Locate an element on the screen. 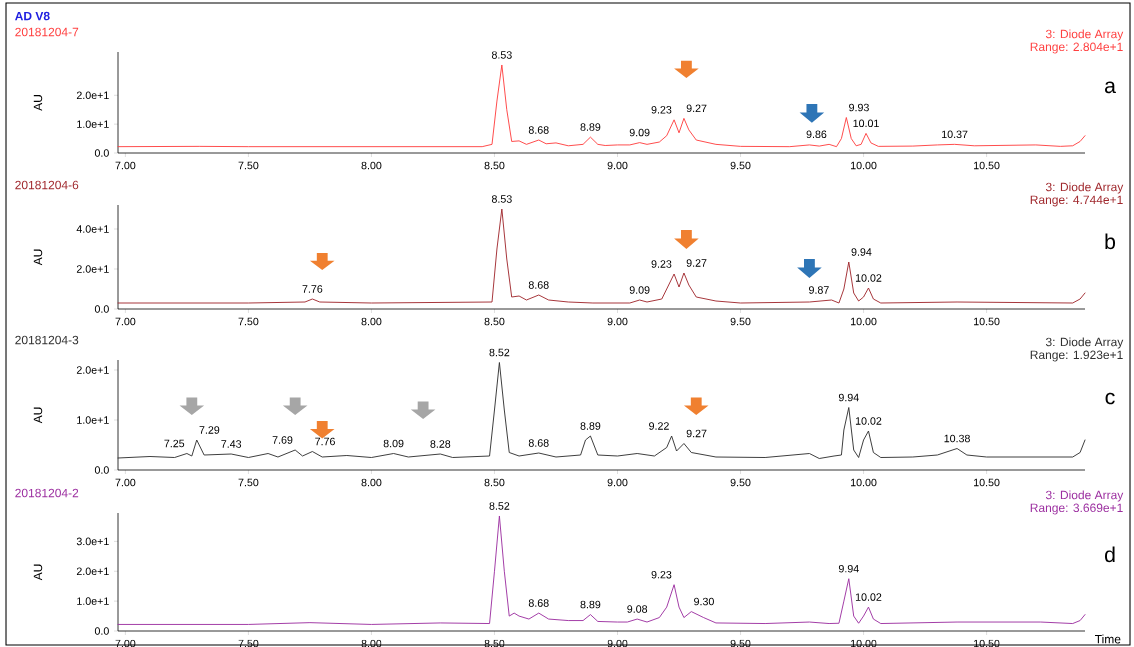  text: AD V8 is located at coordinates (32, 16).